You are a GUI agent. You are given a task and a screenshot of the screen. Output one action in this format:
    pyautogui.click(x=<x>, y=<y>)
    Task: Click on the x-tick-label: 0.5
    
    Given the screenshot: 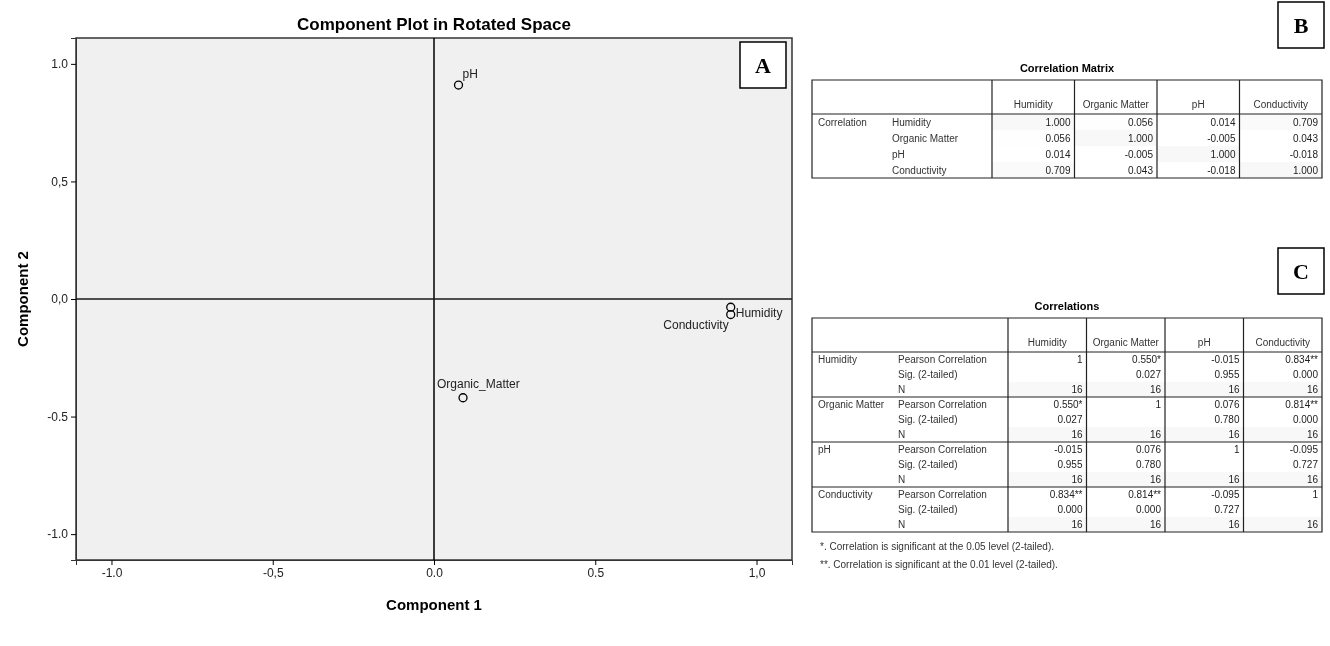 What is the action you would take?
    pyautogui.click(x=596, y=572)
    